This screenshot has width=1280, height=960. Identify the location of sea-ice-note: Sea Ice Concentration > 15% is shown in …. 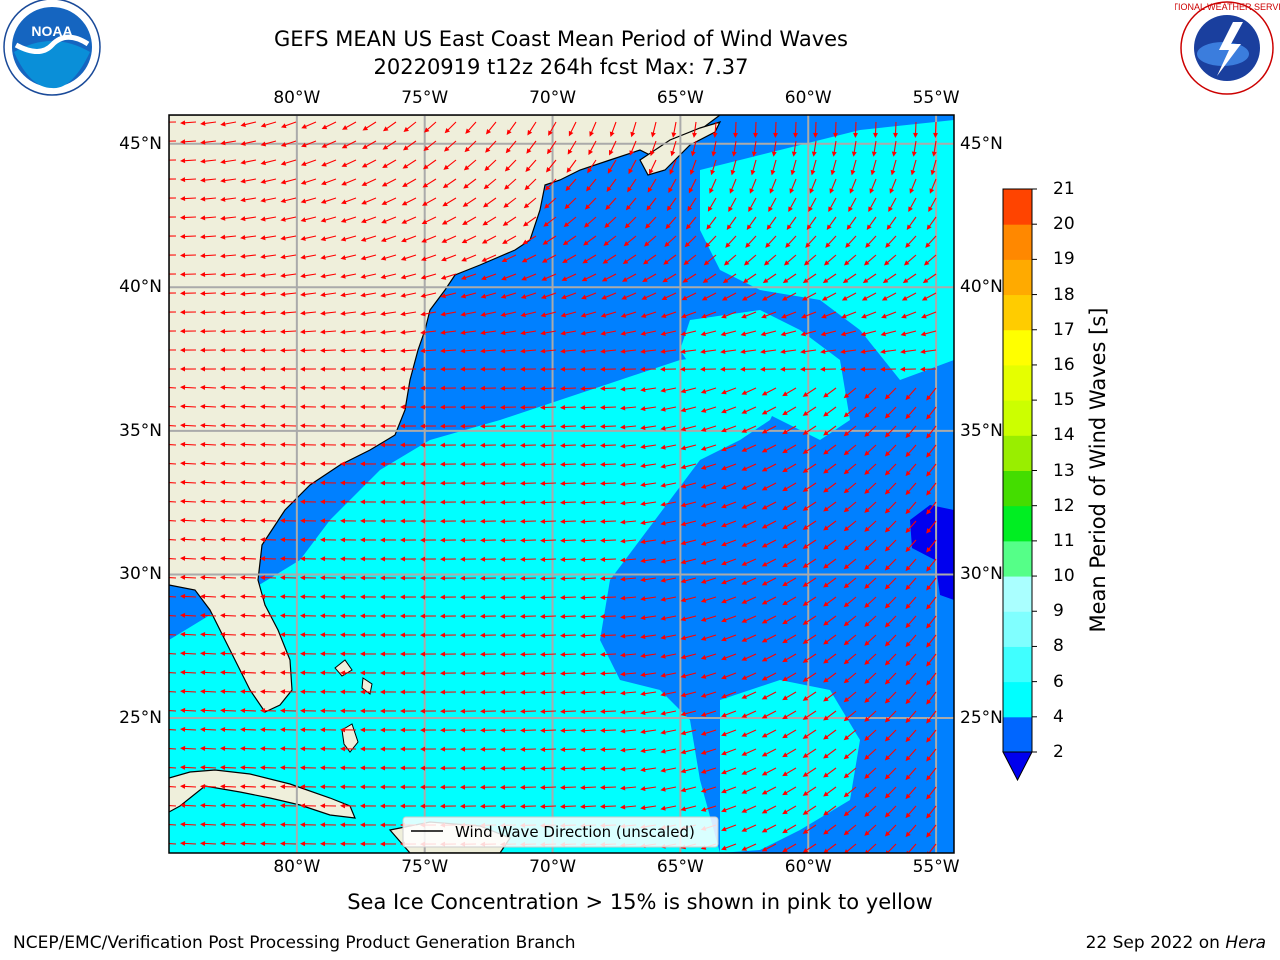
(640, 902).